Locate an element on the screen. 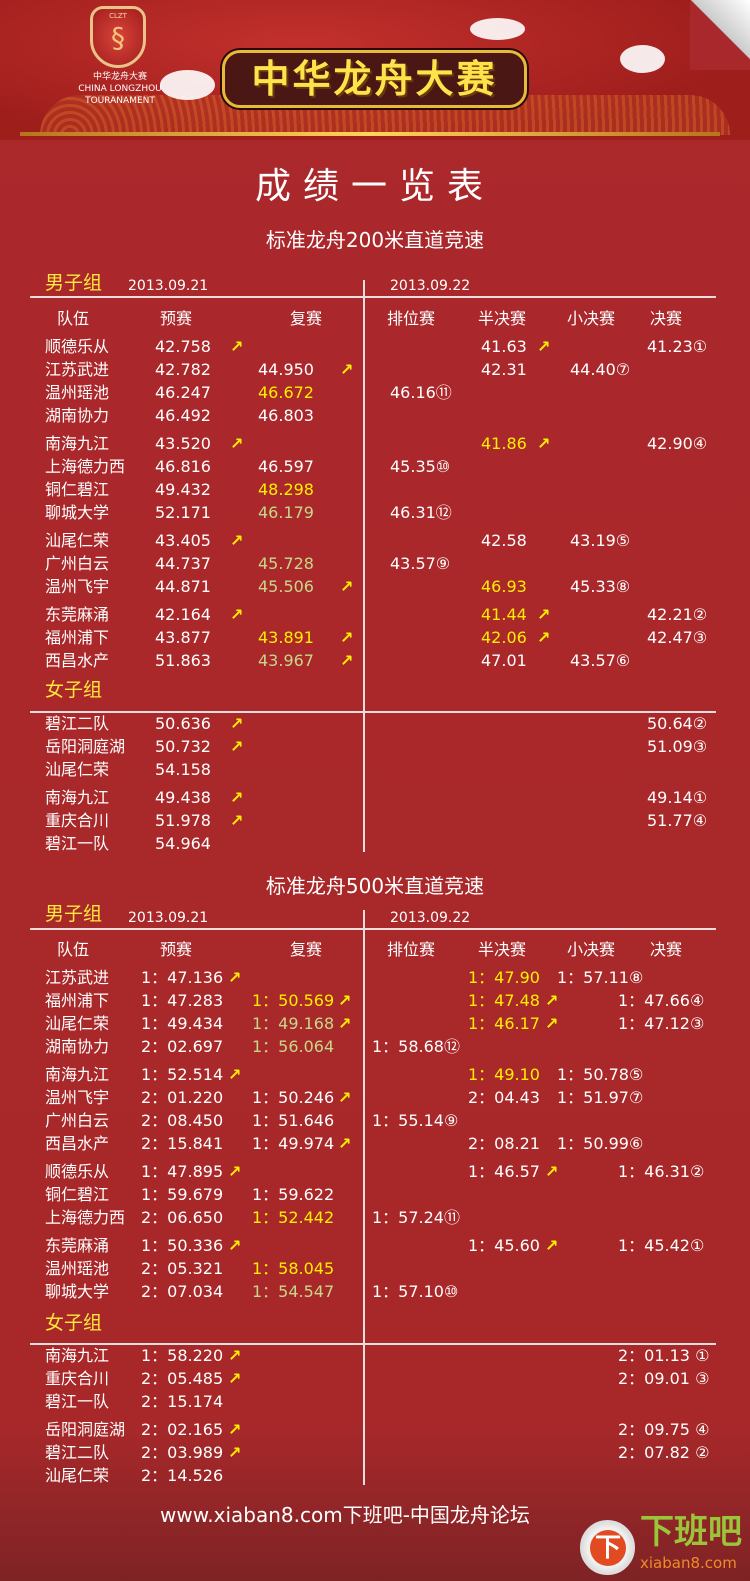  prelim-time: 2：15.174 is located at coordinates (182, 1401).